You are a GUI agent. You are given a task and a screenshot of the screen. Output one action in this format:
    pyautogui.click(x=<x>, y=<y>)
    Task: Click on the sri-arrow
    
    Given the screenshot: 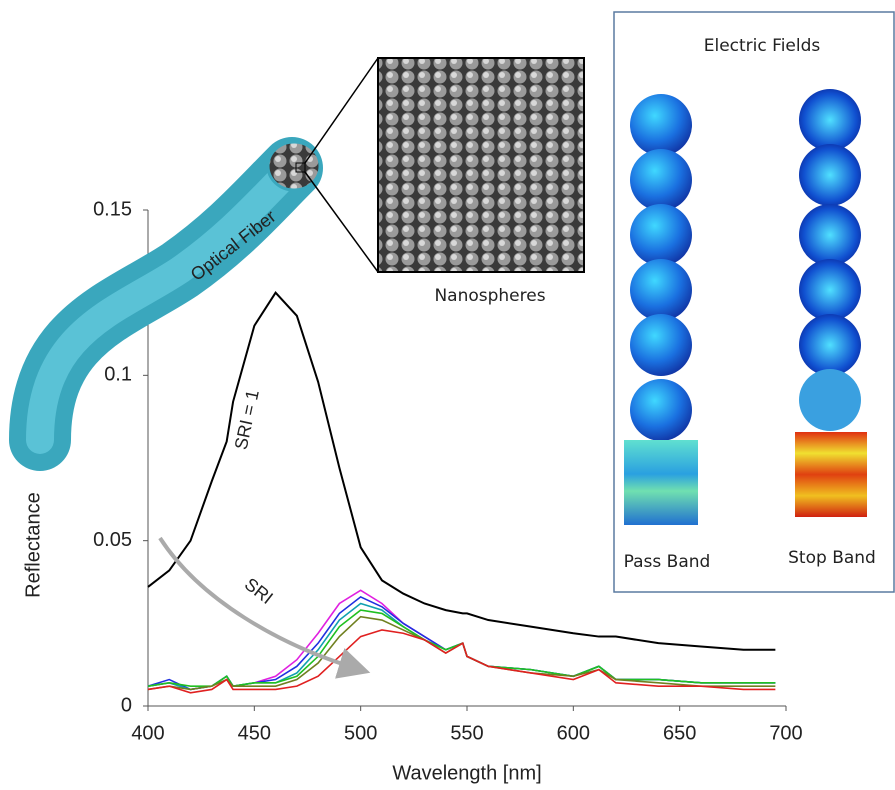 What is the action you would take?
    pyautogui.click(x=264, y=607)
    